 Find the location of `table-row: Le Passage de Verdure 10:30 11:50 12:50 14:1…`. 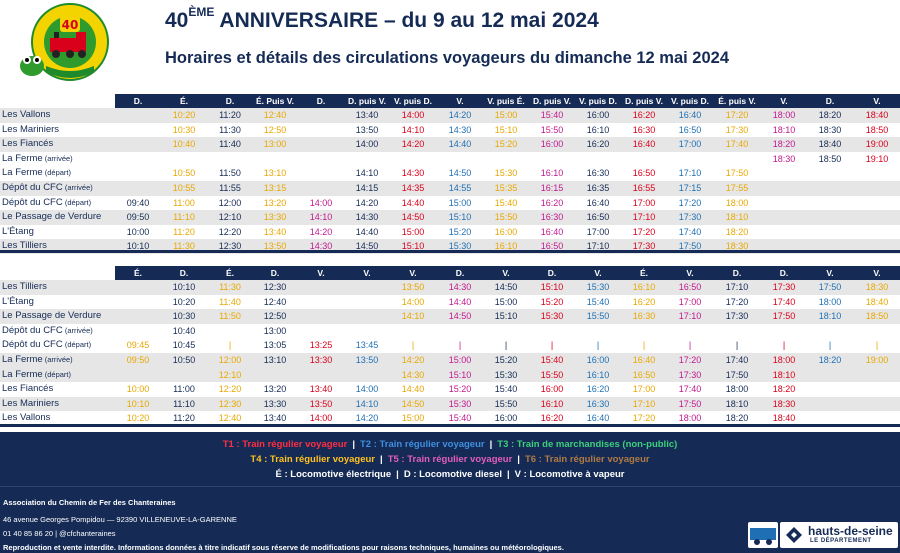

table-row: Le Passage de Verdure 10:30 11:50 12:50 14:1… is located at coordinates (450, 316).